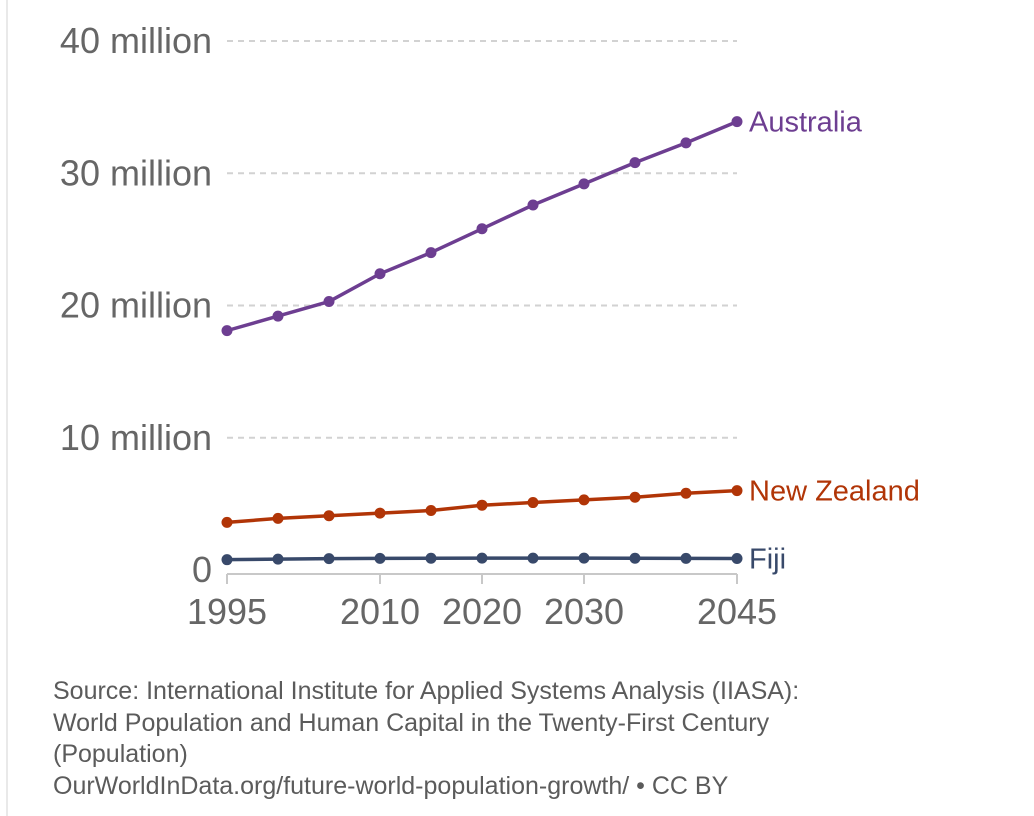  What do you see at coordinates (806, 123) in the screenshot?
I see `series-label: Australia` at bounding box center [806, 123].